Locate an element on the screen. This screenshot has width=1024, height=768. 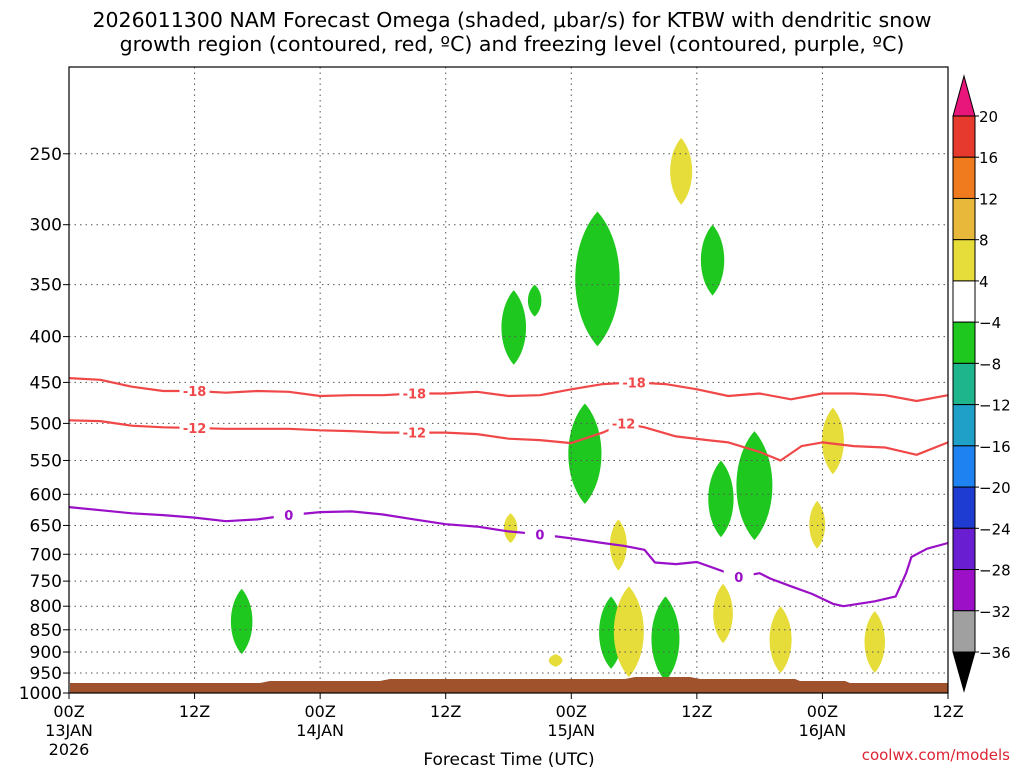
contour-label--18-2: -18 is located at coordinates (634, 383).